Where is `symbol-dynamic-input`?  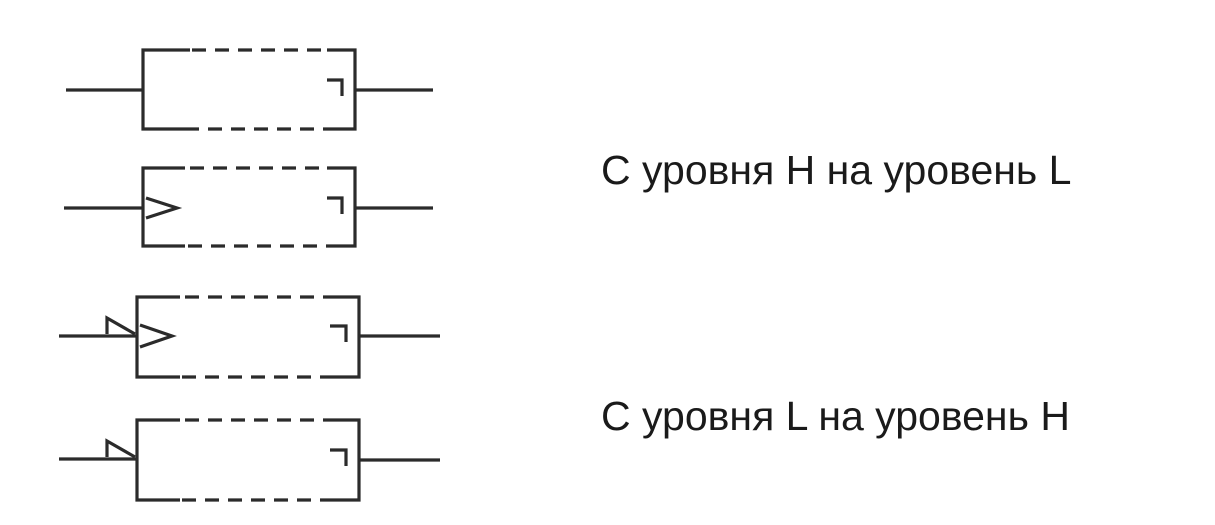 symbol-dynamic-input is located at coordinates (248, 207).